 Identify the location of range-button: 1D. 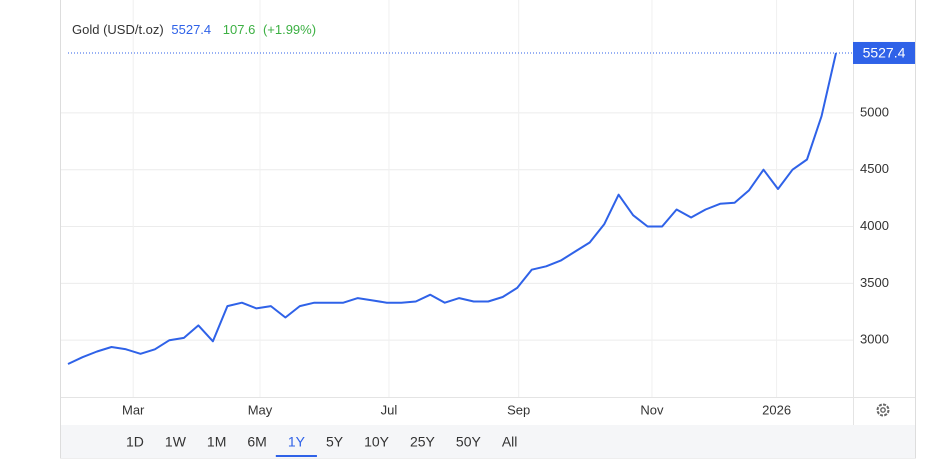
(135, 442).